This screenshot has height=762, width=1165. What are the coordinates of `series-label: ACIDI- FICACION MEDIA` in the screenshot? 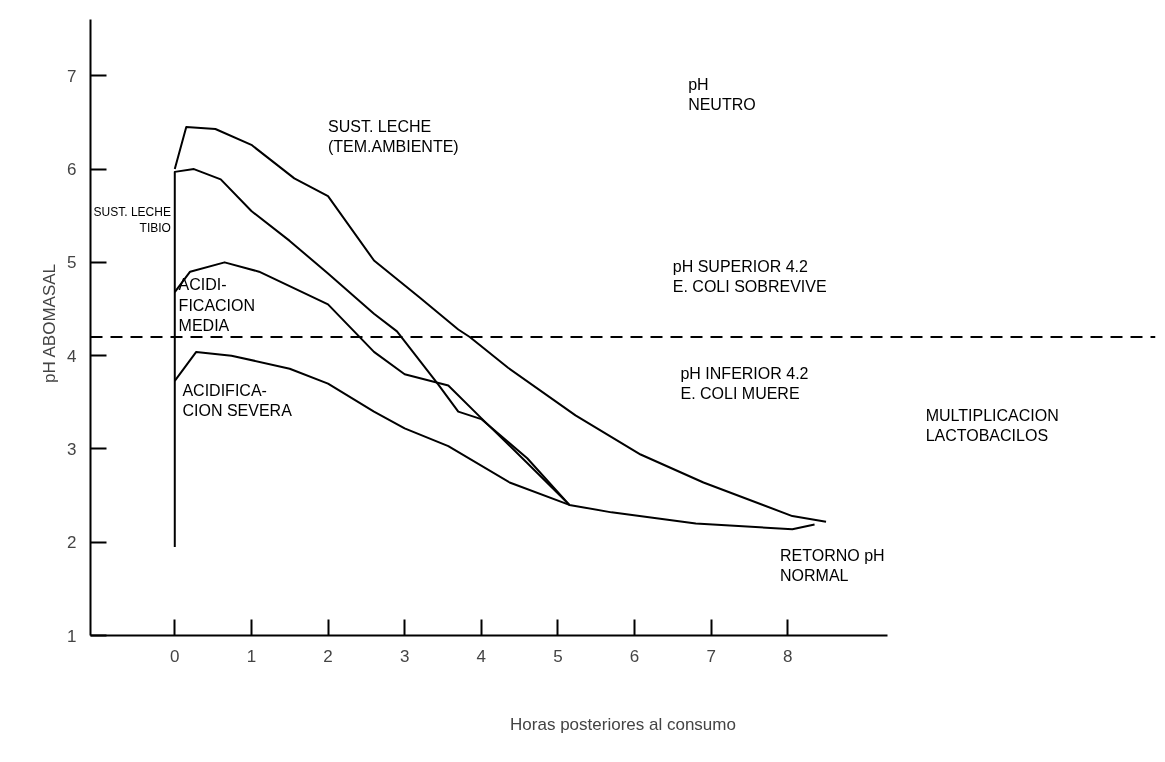 It's located at (217, 305).